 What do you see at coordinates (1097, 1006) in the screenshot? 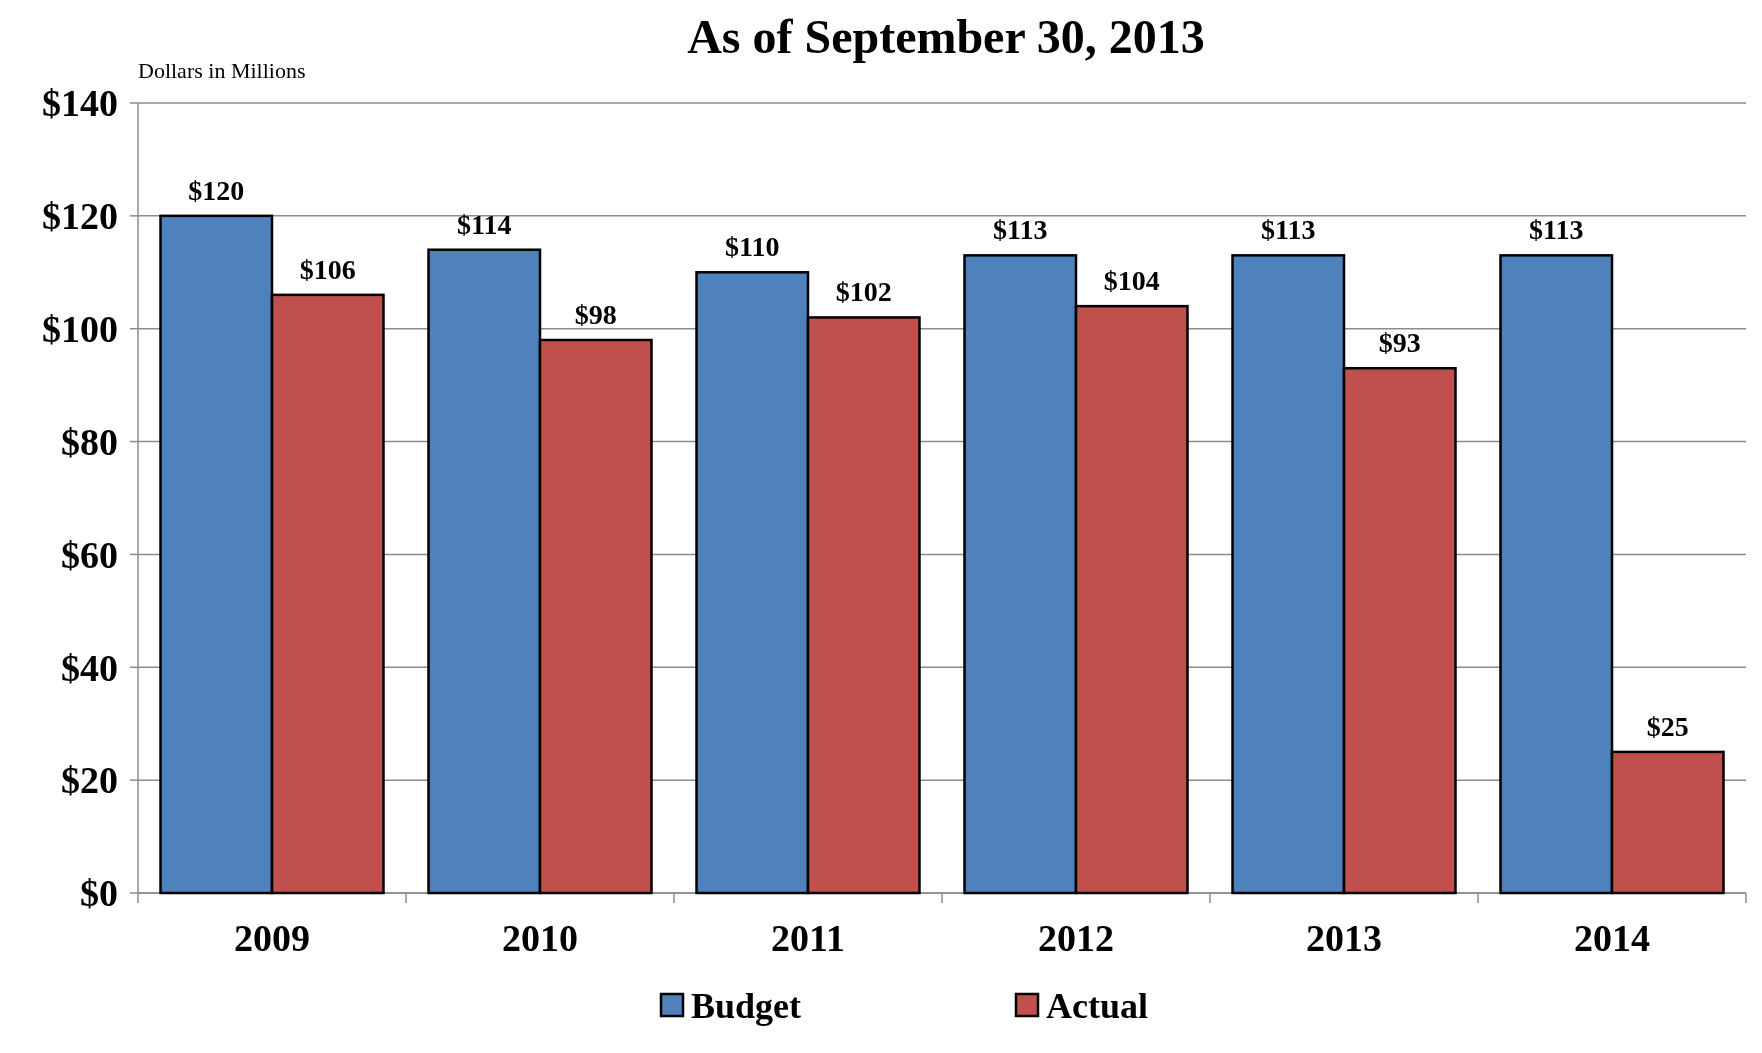
I see `legend-label: Actual` at bounding box center [1097, 1006].